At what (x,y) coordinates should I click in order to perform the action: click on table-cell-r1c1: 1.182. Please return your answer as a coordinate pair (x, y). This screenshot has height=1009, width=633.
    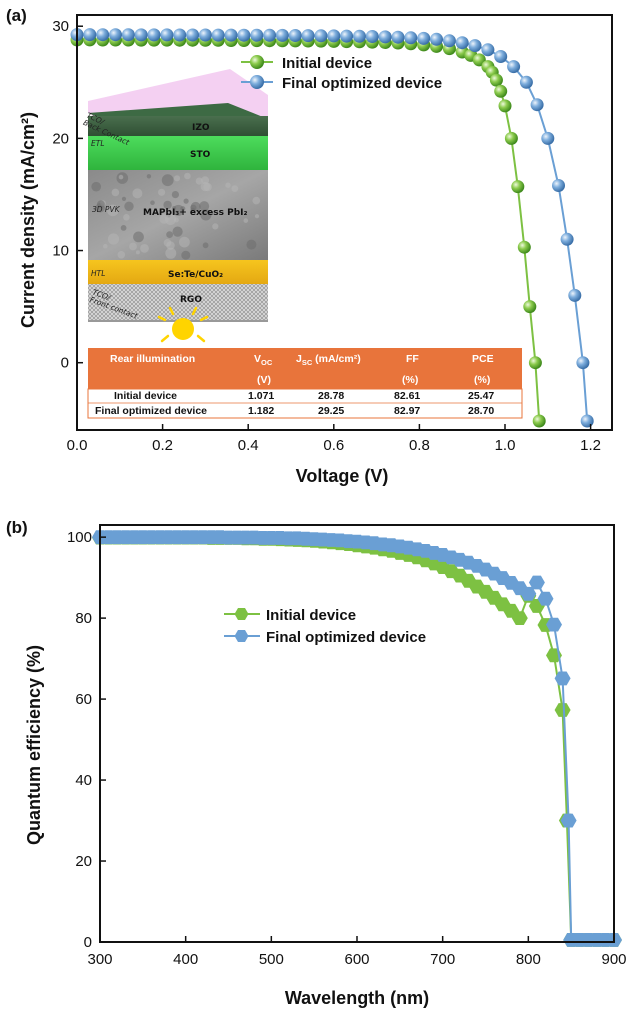
    Looking at the image, I should click on (261, 411).